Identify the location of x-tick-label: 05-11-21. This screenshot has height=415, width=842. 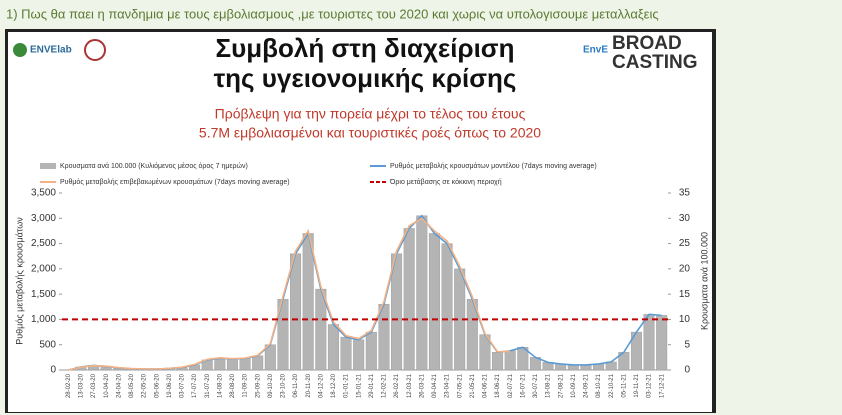
(624, 385).